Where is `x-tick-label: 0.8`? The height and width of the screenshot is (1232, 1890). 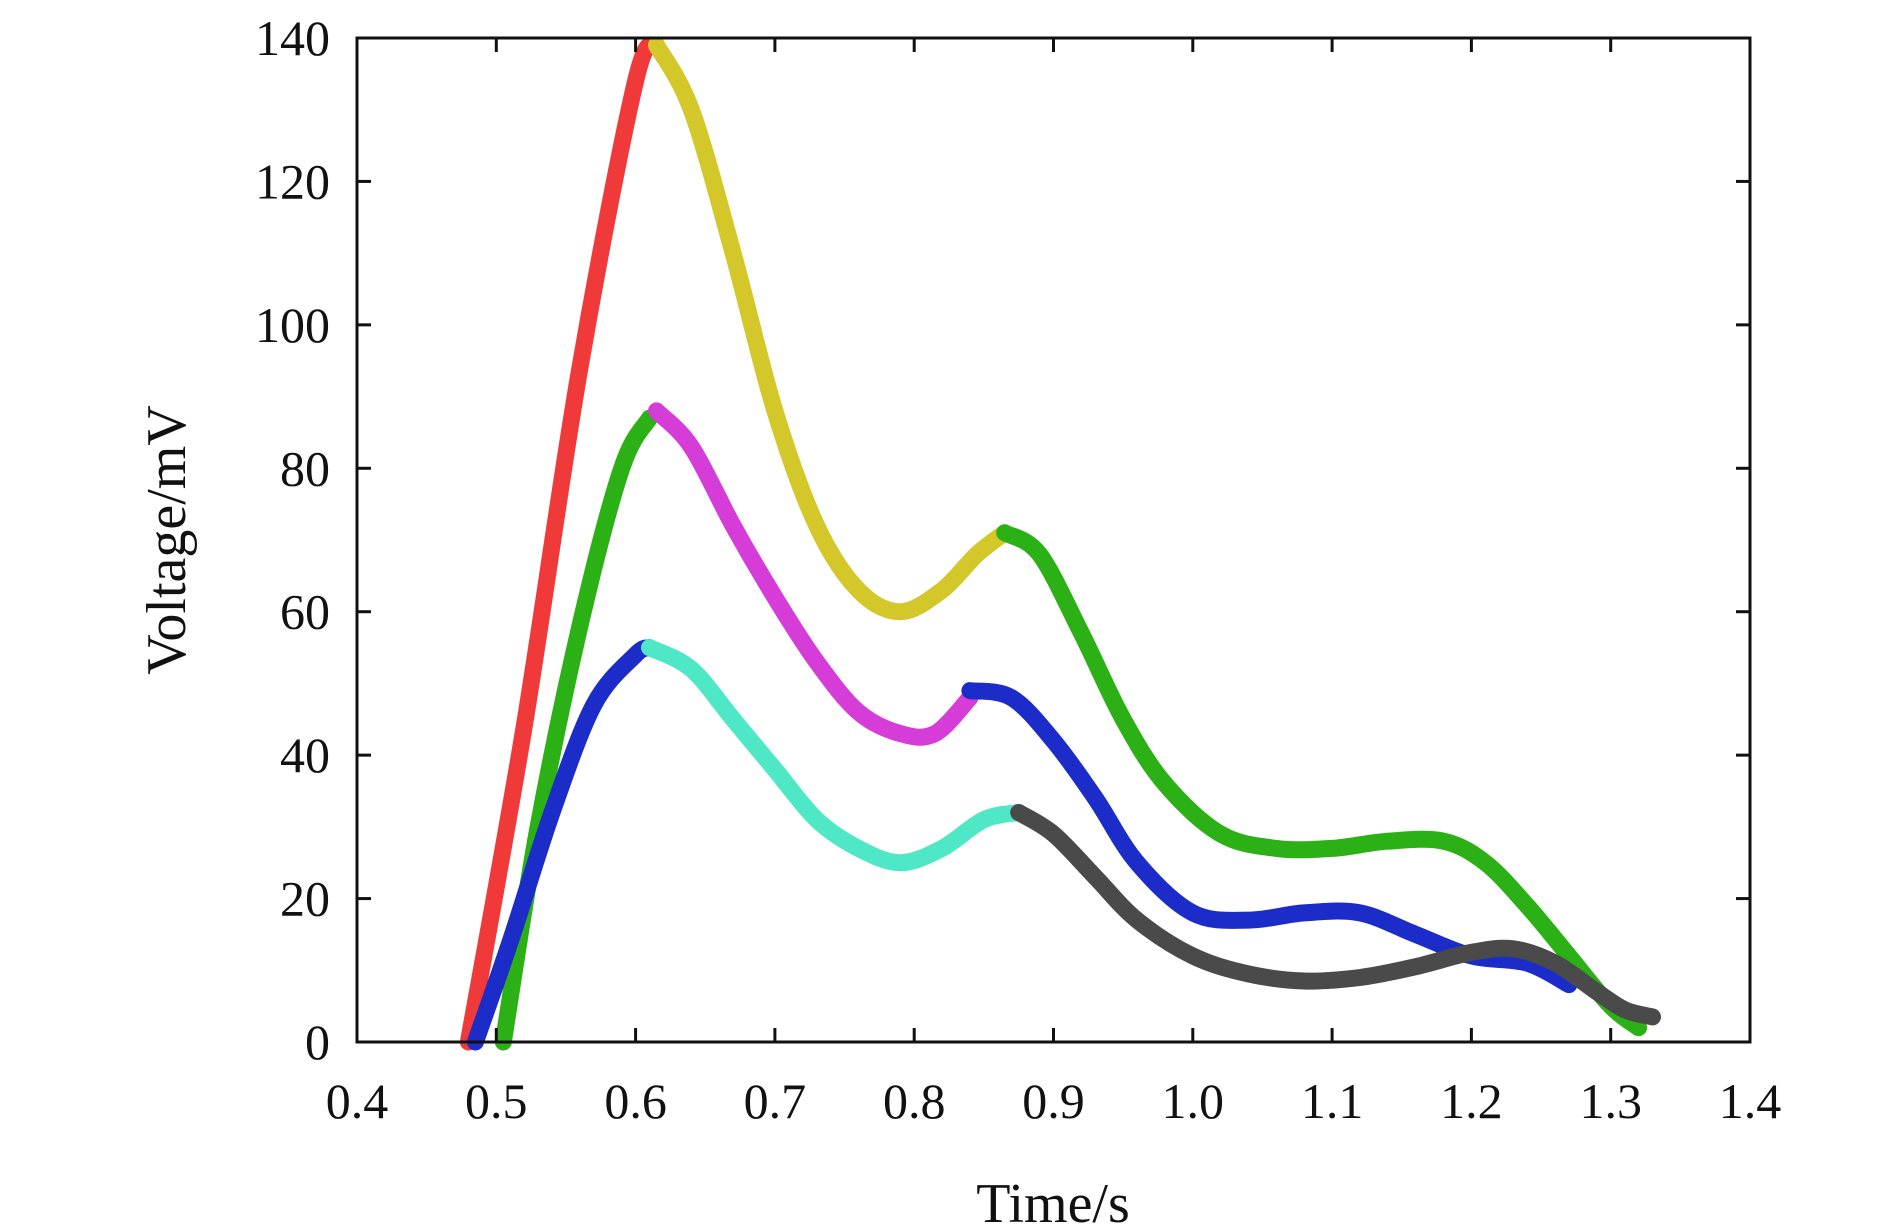 x-tick-label: 0.8 is located at coordinates (914, 1101).